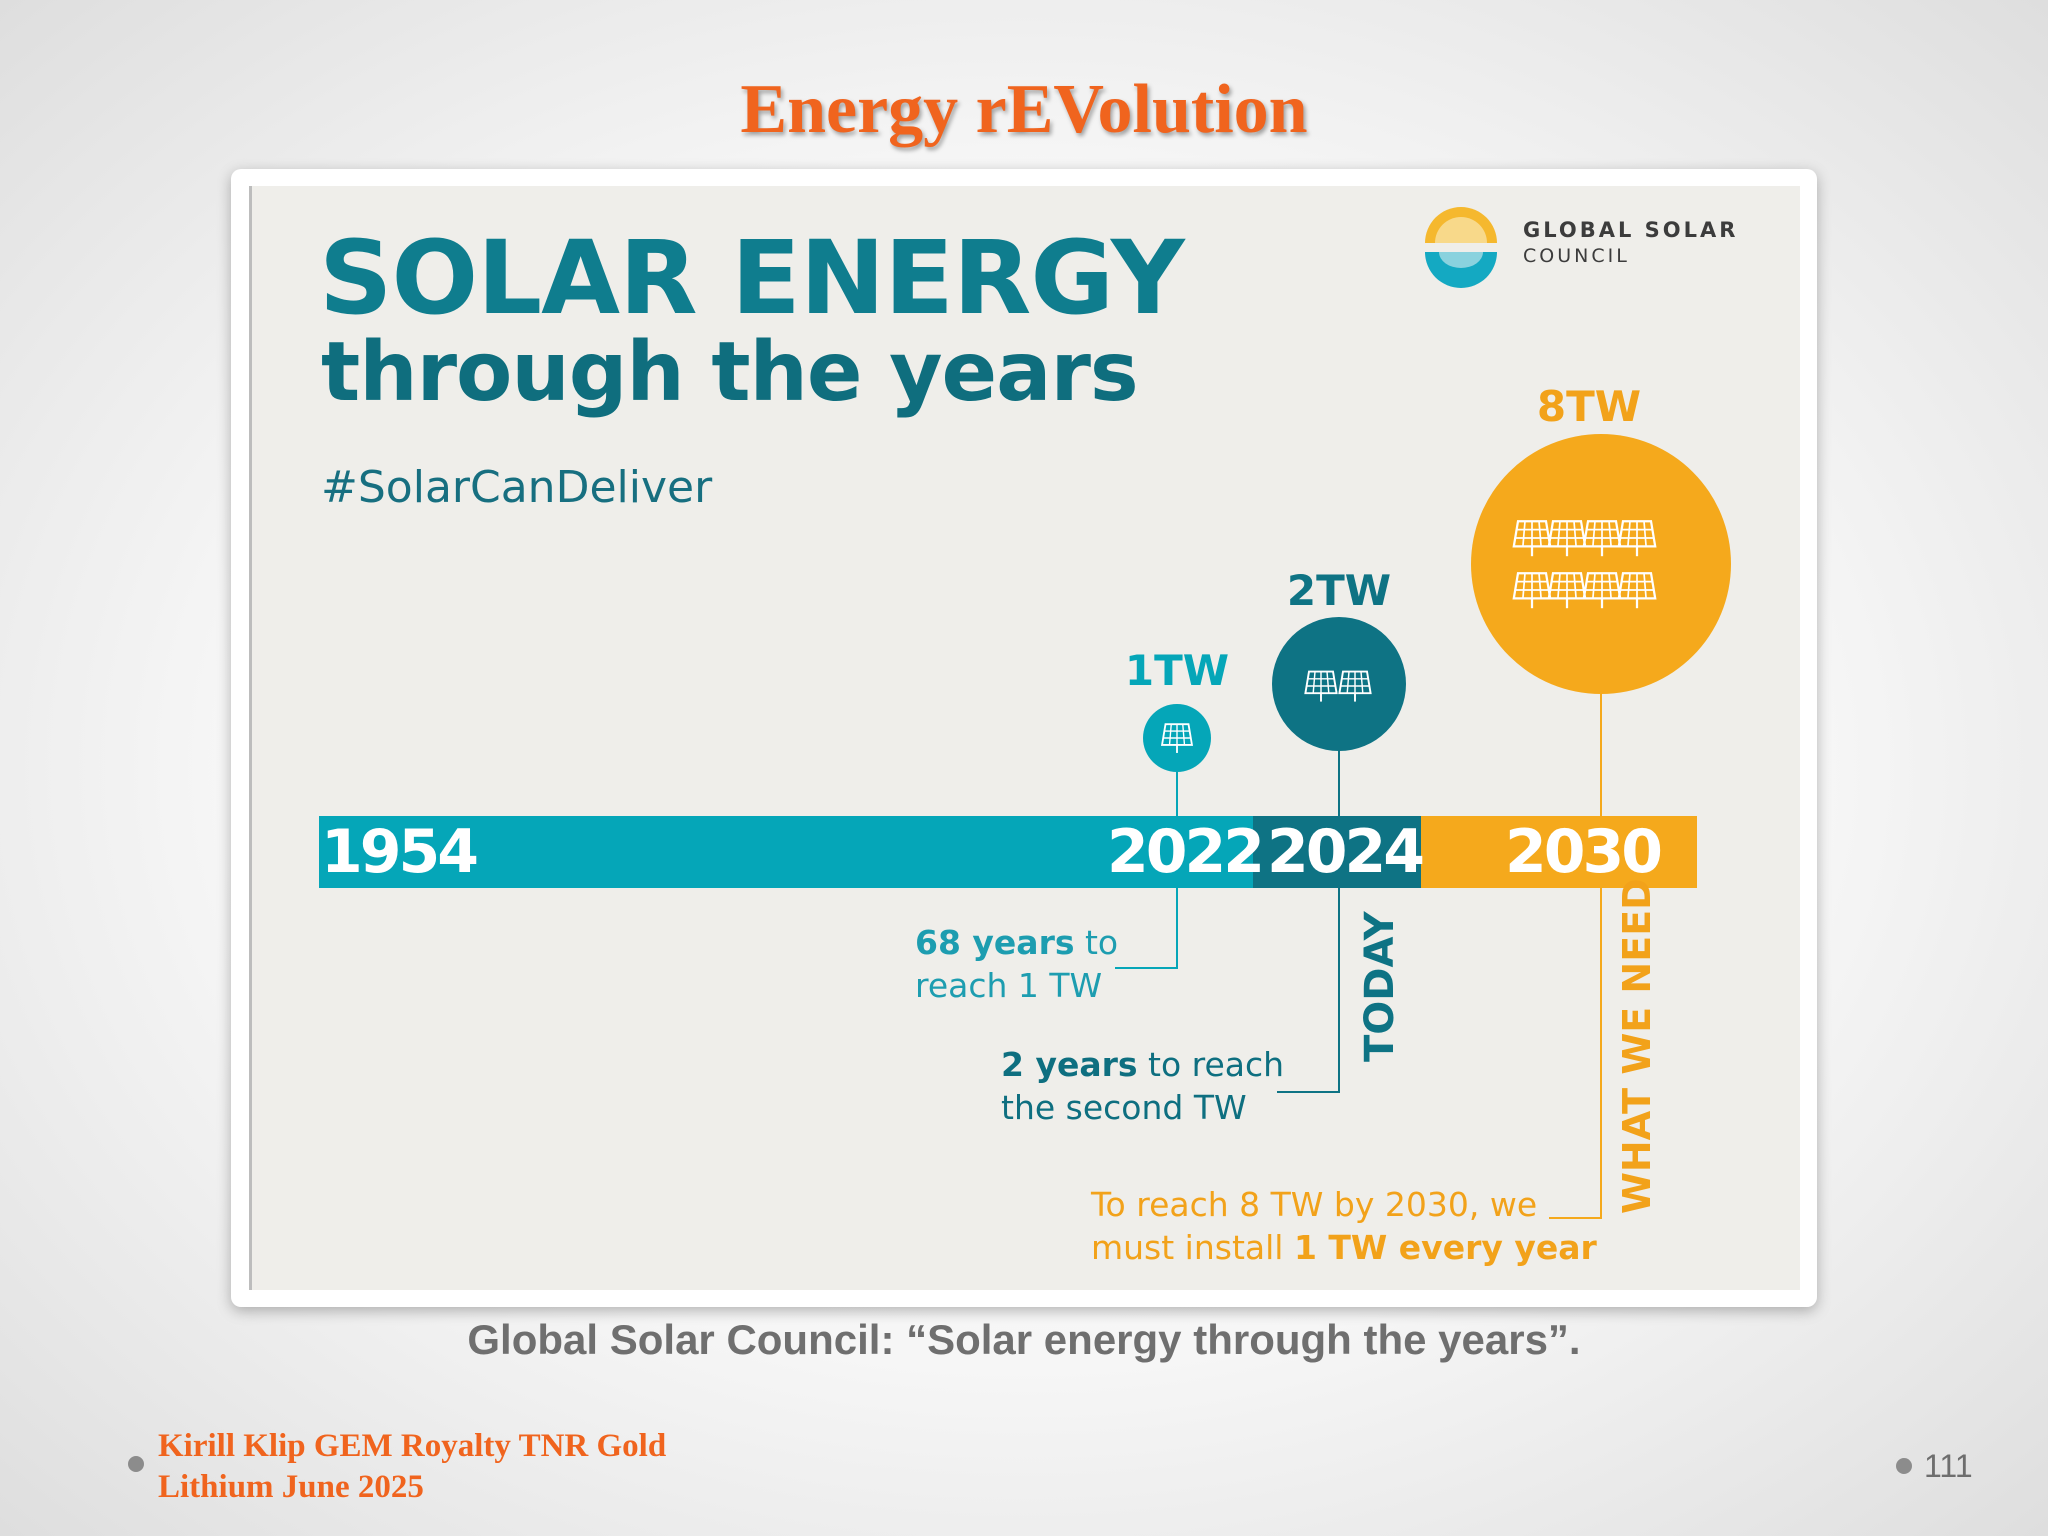  What do you see at coordinates (1589, 406) in the screenshot?
I see `milestone-8tw-label: 8TW` at bounding box center [1589, 406].